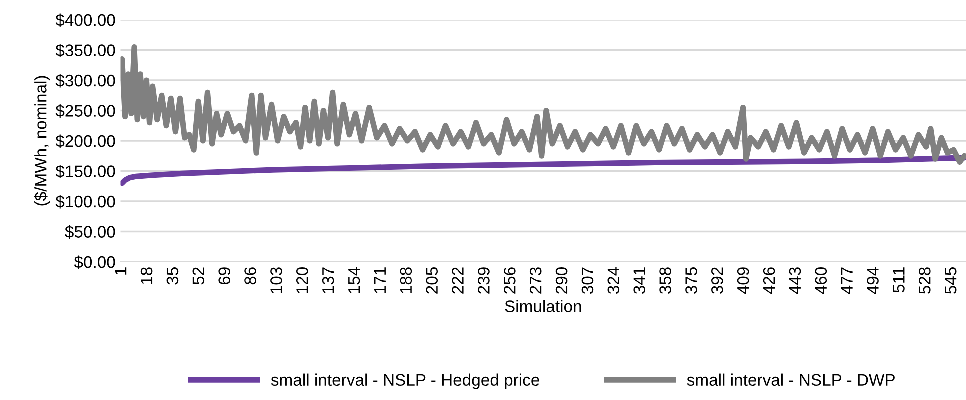  I want to click on x-tick-label: 171, so click(380, 281).